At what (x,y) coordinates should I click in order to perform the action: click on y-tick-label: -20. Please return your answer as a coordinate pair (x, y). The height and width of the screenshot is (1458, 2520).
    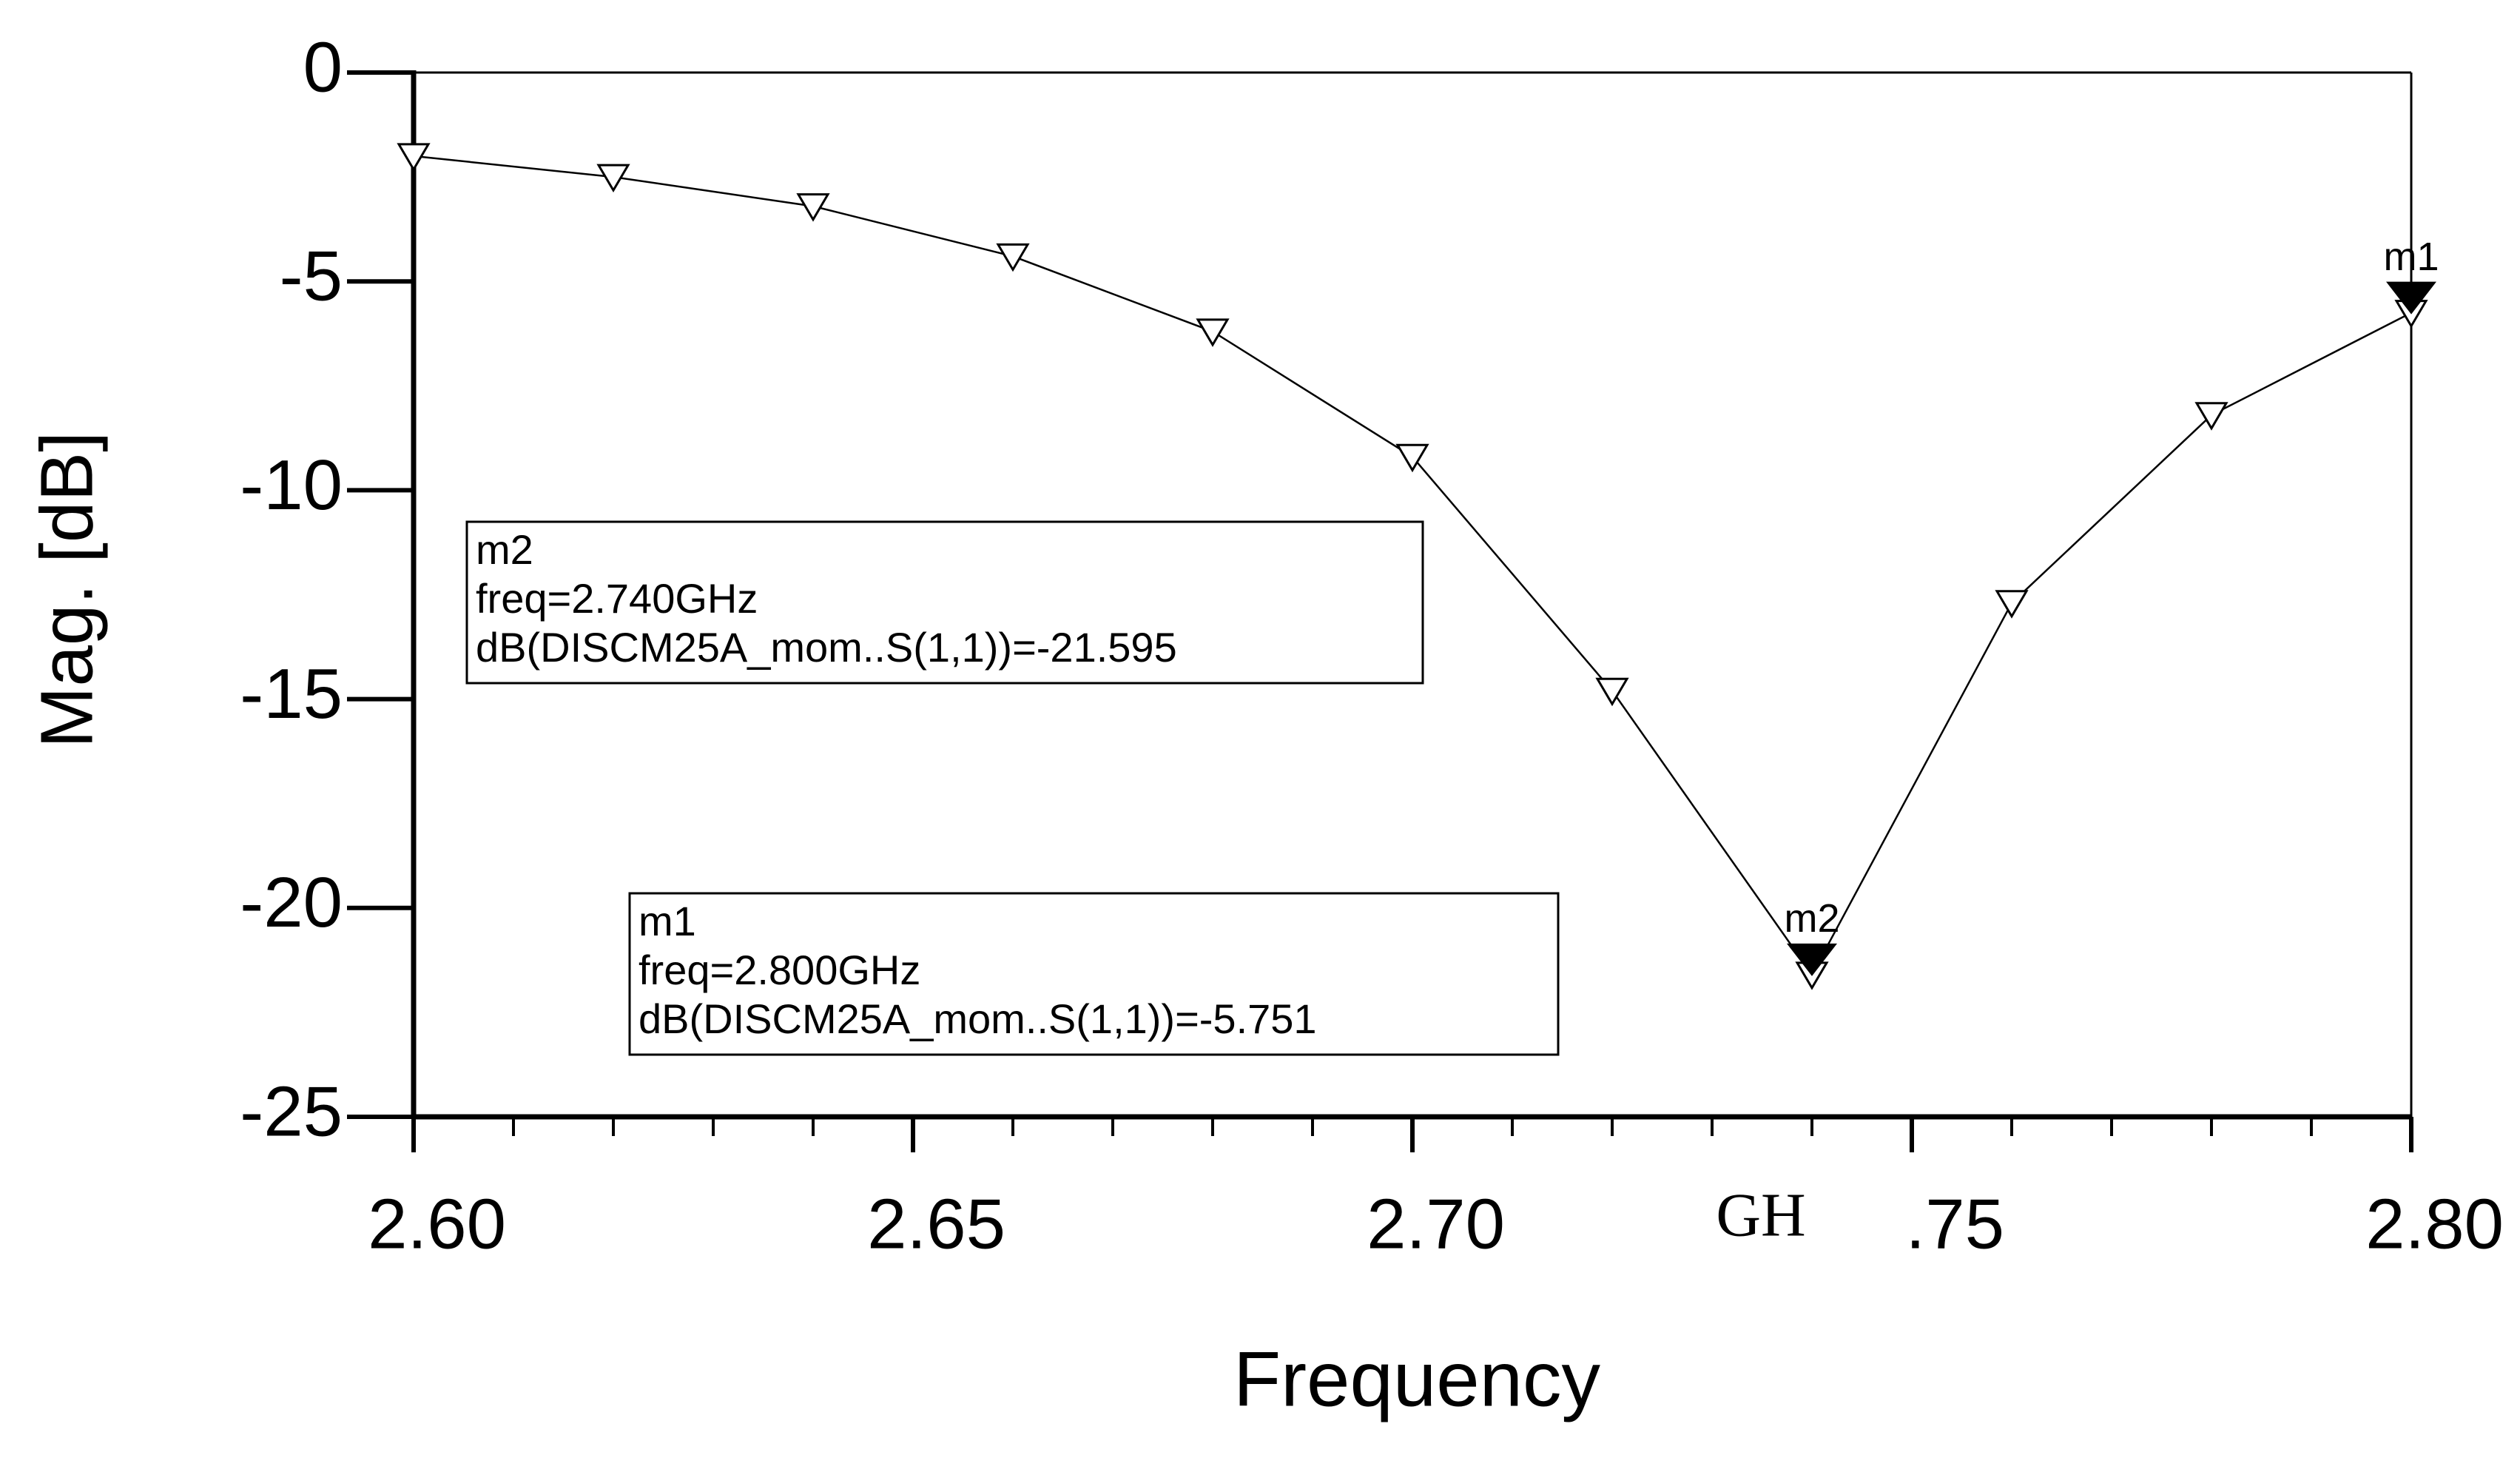
    Looking at the image, I should click on (291, 902).